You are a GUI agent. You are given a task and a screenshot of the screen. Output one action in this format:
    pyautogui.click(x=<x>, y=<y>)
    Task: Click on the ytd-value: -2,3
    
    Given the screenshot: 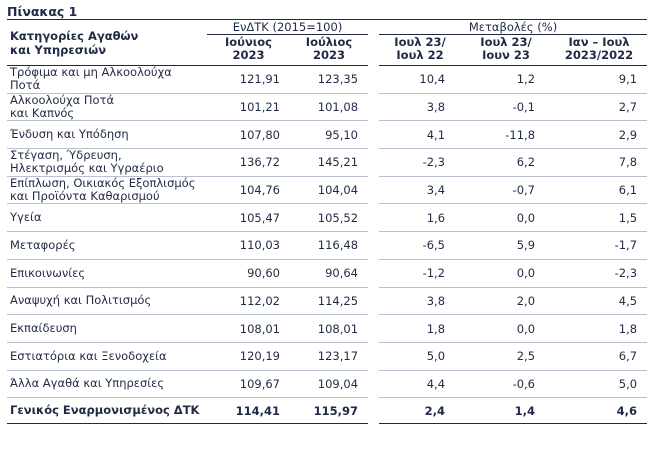 What is the action you would take?
    pyautogui.click(x=599, y=273)
    